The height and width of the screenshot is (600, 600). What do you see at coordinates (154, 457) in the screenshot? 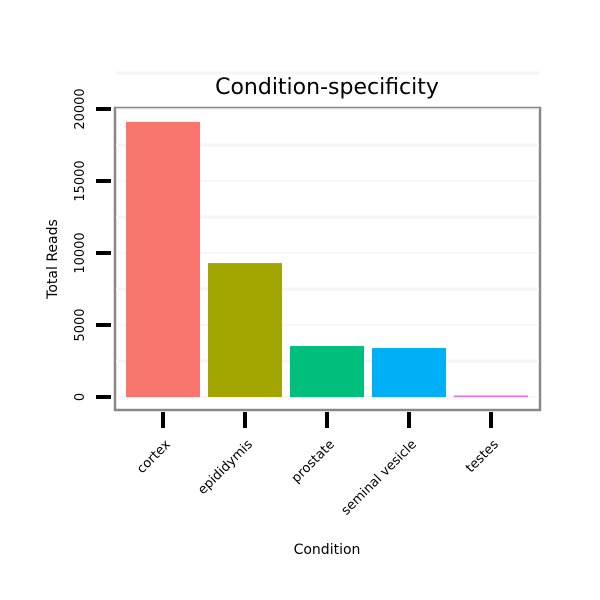
I see `x-tick-label: cortex` at bounding box center [154, 457].